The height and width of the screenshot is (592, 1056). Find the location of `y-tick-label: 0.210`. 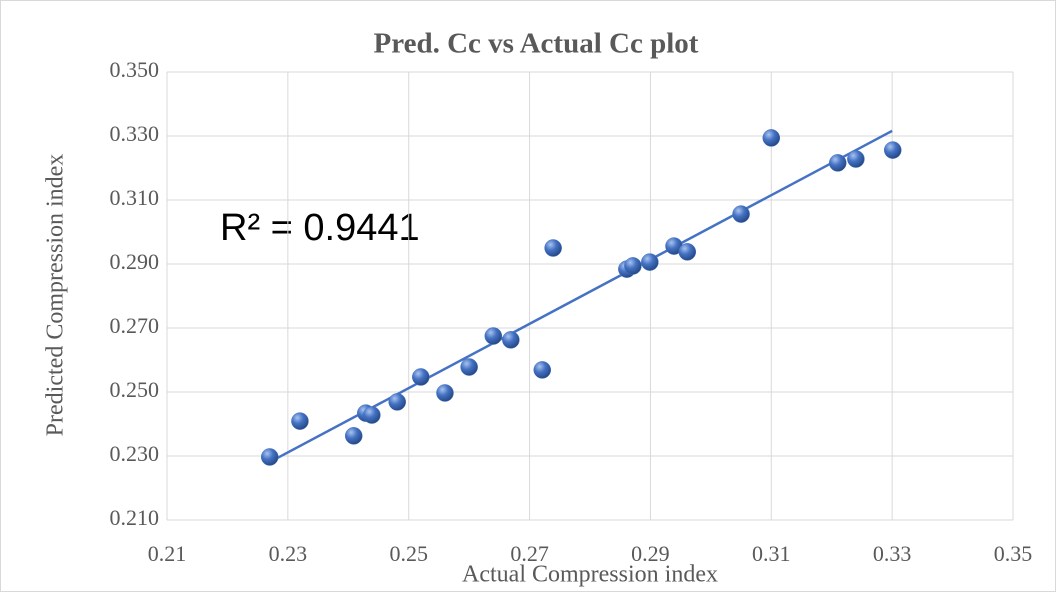

y-tick-label: 0.210 is located at coordinates (135, 517).